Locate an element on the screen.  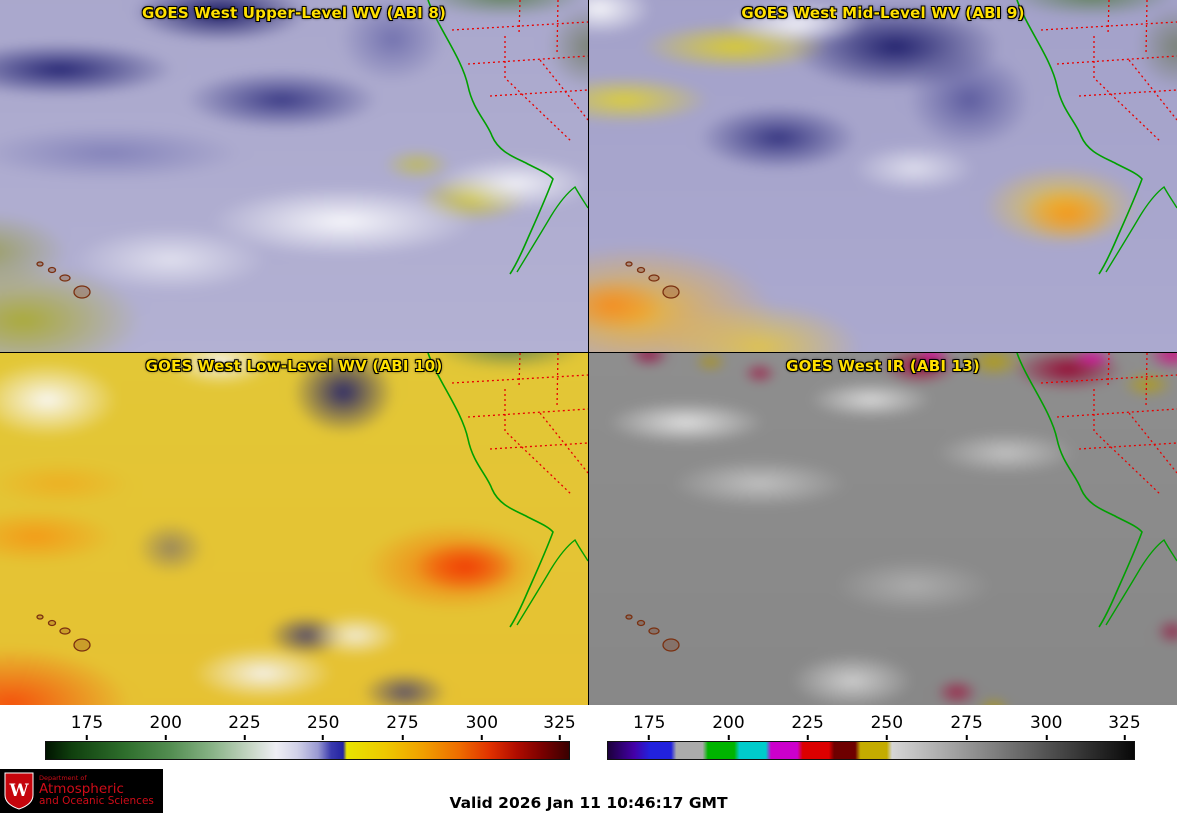
ir-colorbar-ticks: 175 200 225 250 275 300 325 is located at coordinates (874, 726).